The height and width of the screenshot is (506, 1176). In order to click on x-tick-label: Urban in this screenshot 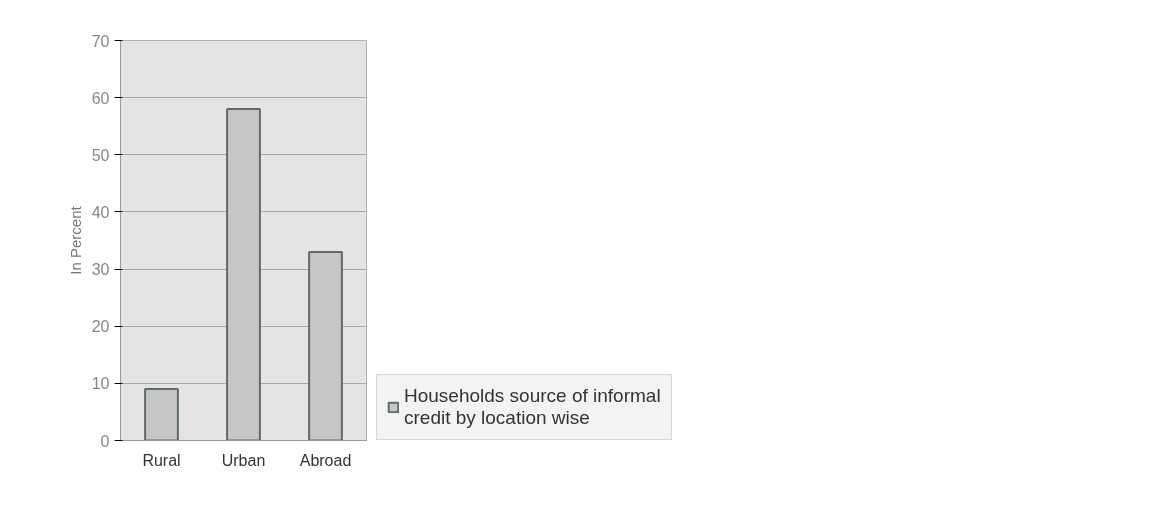, I will do `click(243, 460)`.